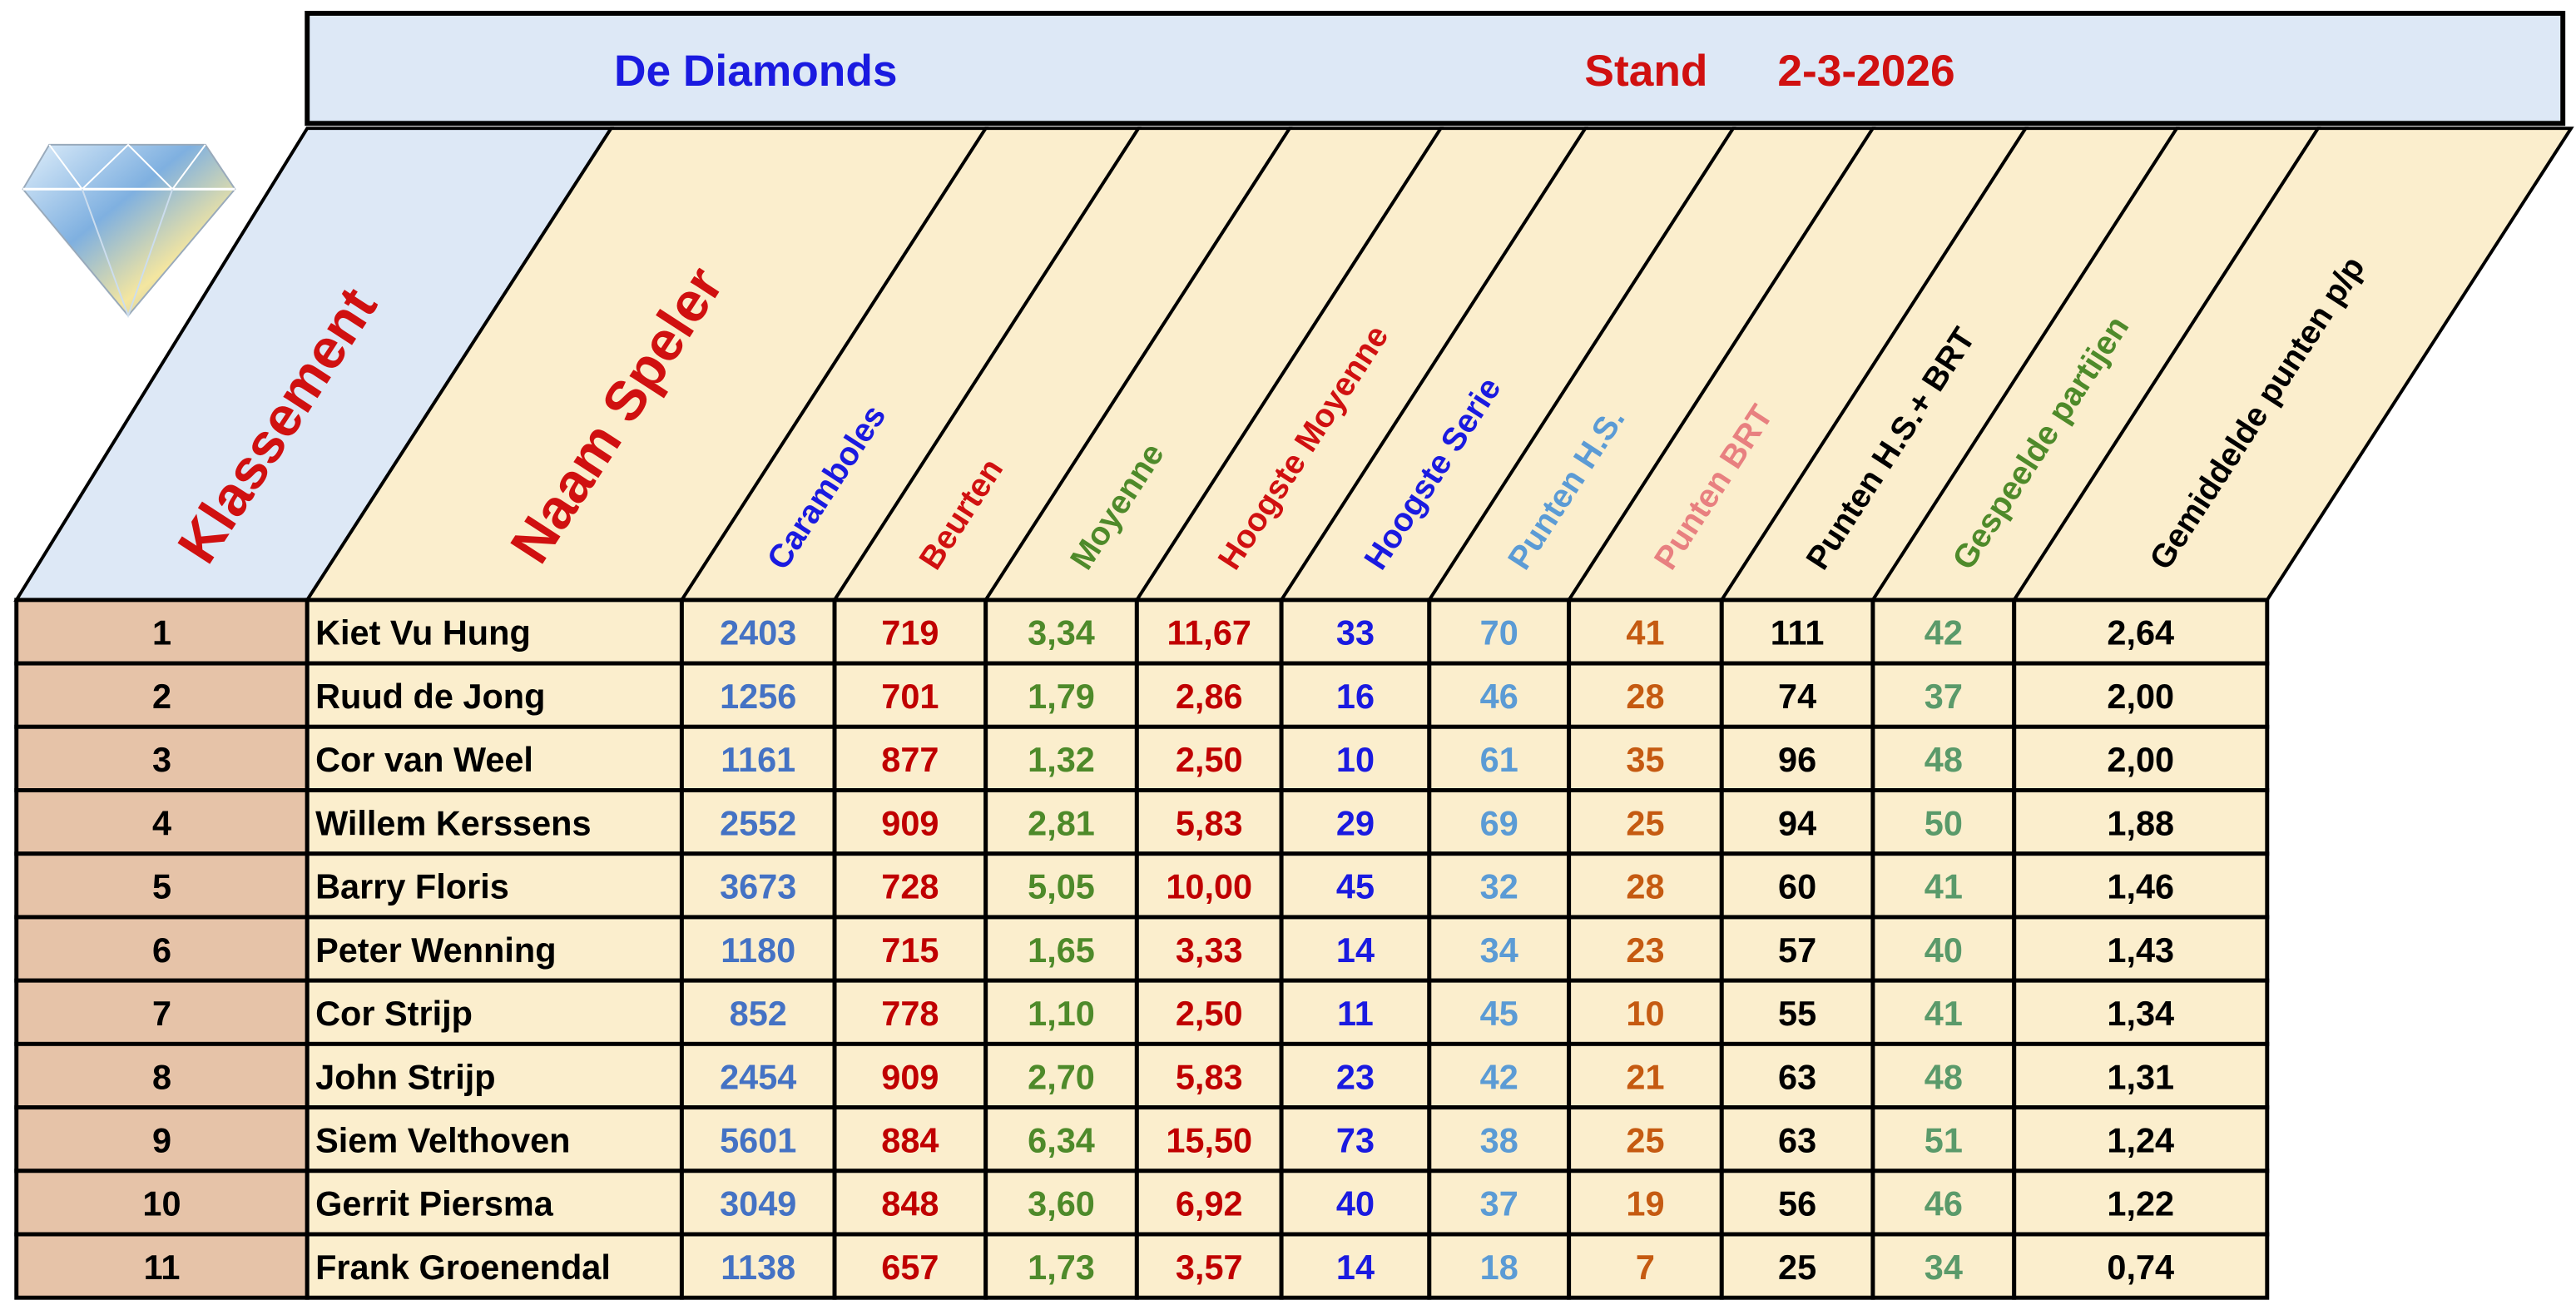  Describe the element at coordinates (1435, 68) in the screenshot. I see `title-bar` at that location.